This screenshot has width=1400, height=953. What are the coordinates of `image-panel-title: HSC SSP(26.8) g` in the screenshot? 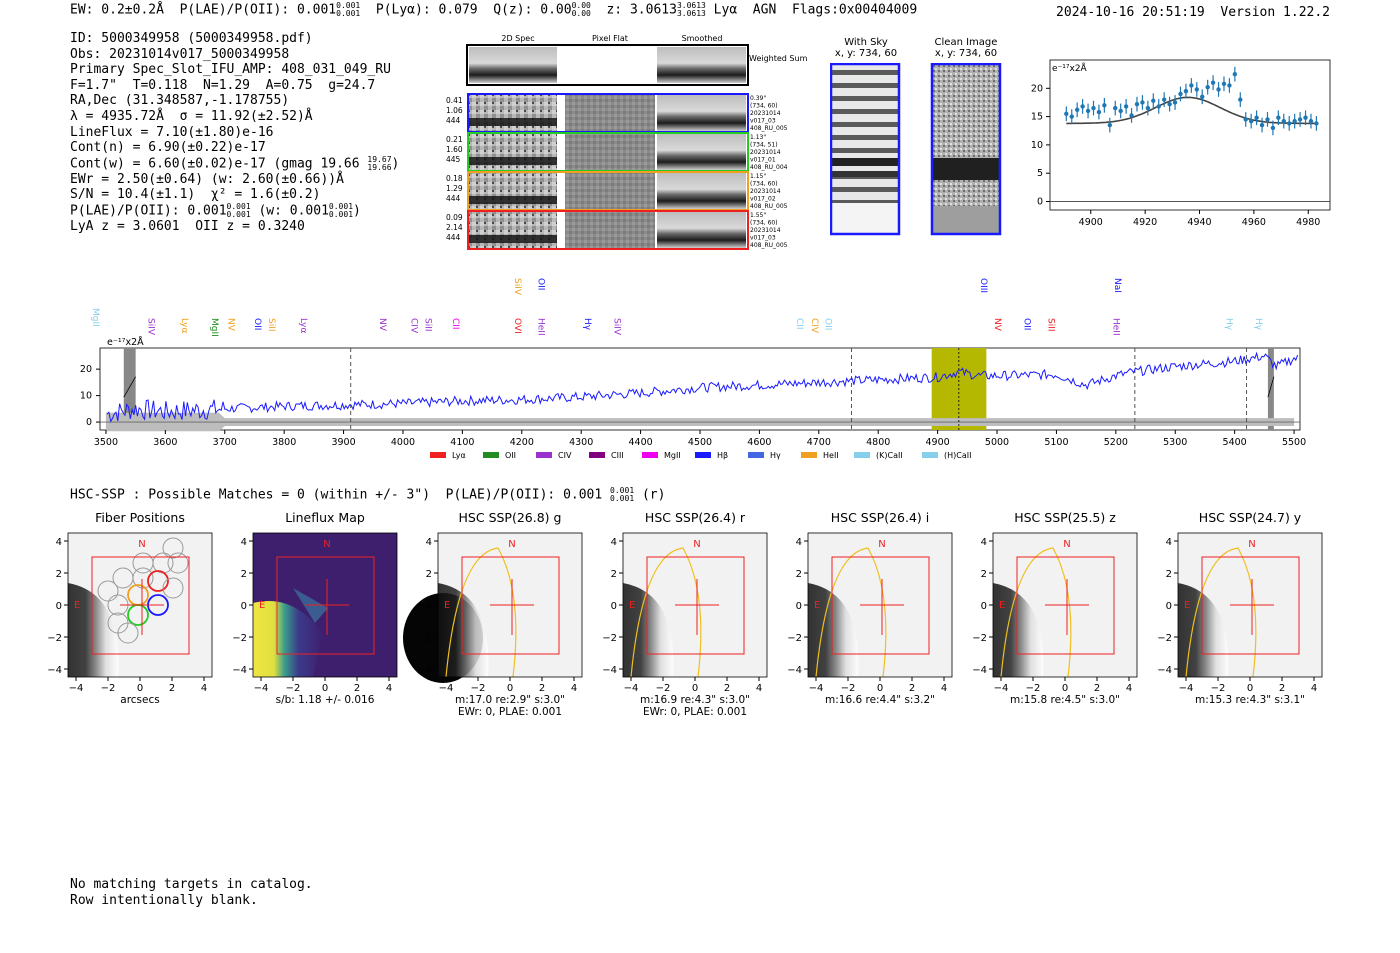 It's located at (510, 517).